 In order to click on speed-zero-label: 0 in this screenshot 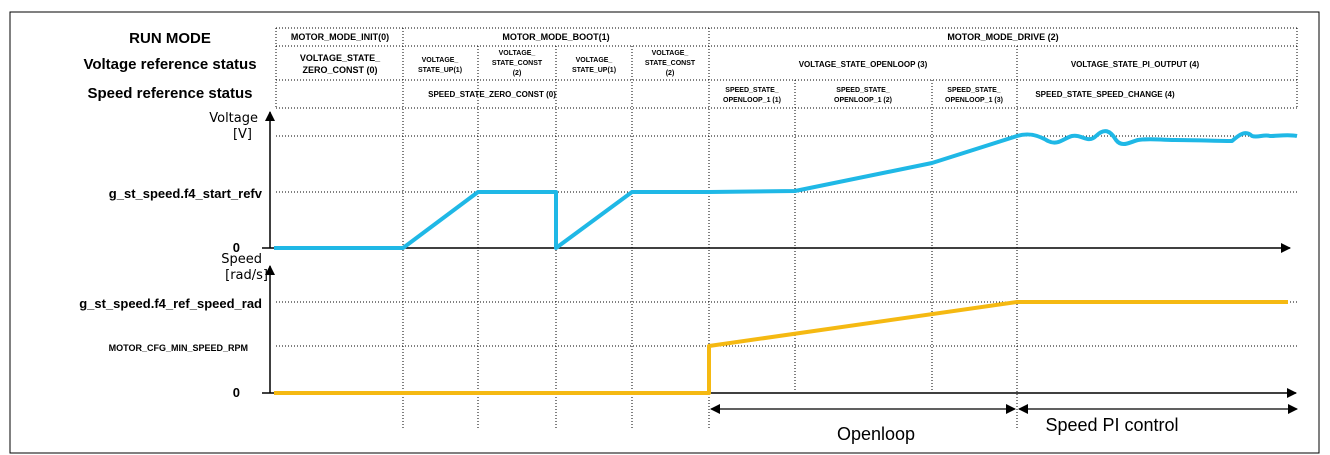, I will do `click(236, 392)`.